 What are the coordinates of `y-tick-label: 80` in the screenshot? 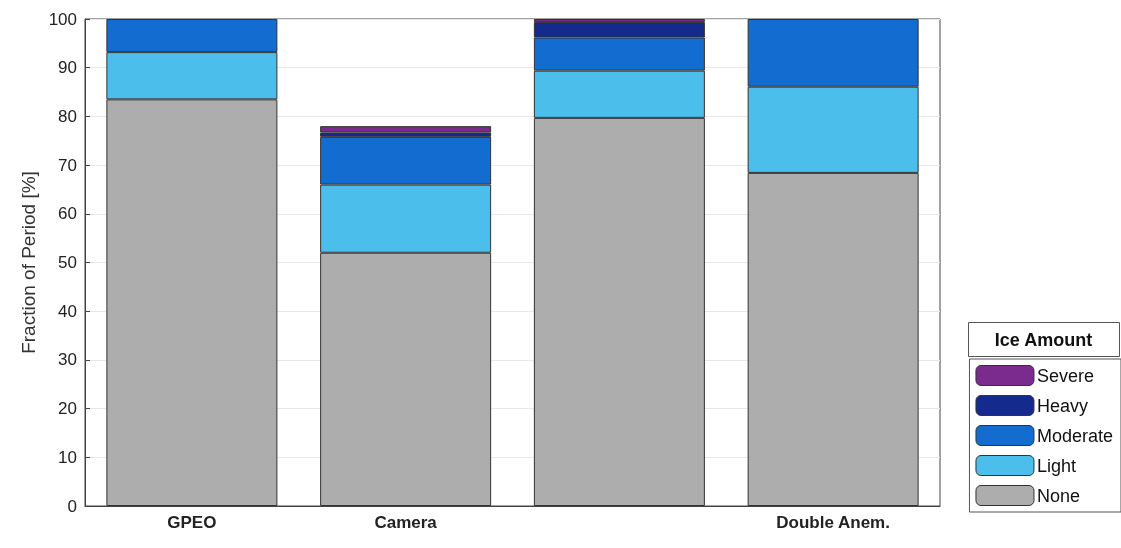 It's located at (67, 116).